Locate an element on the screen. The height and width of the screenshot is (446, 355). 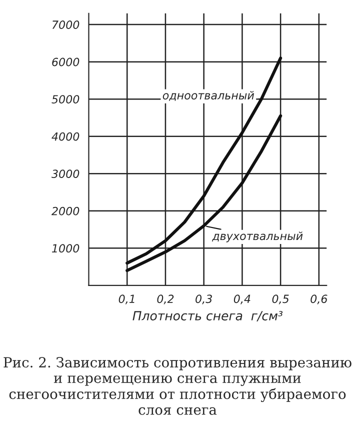
y-tick-label: 4000 is located at coordinates (66, 136).